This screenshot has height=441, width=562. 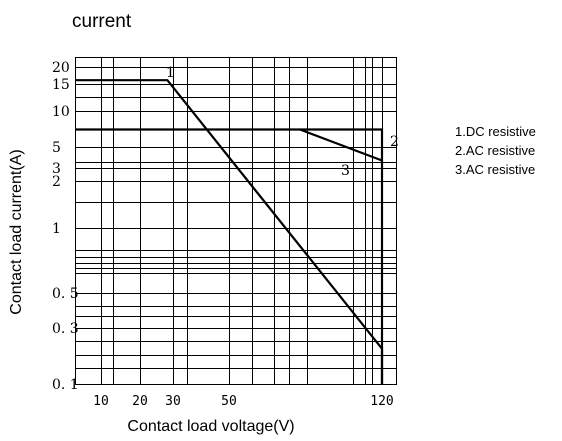 I want to click on legend-item: 3.AC resistive, so click(x=495, y=169).